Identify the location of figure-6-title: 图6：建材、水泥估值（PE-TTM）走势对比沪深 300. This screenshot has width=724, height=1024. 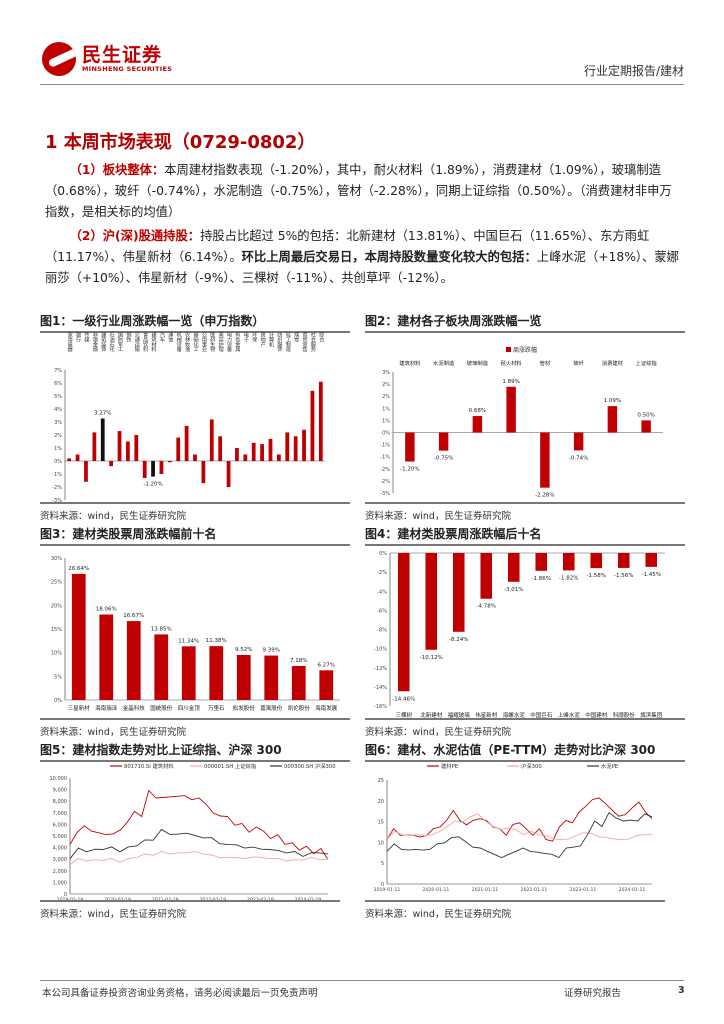
(525, 751).